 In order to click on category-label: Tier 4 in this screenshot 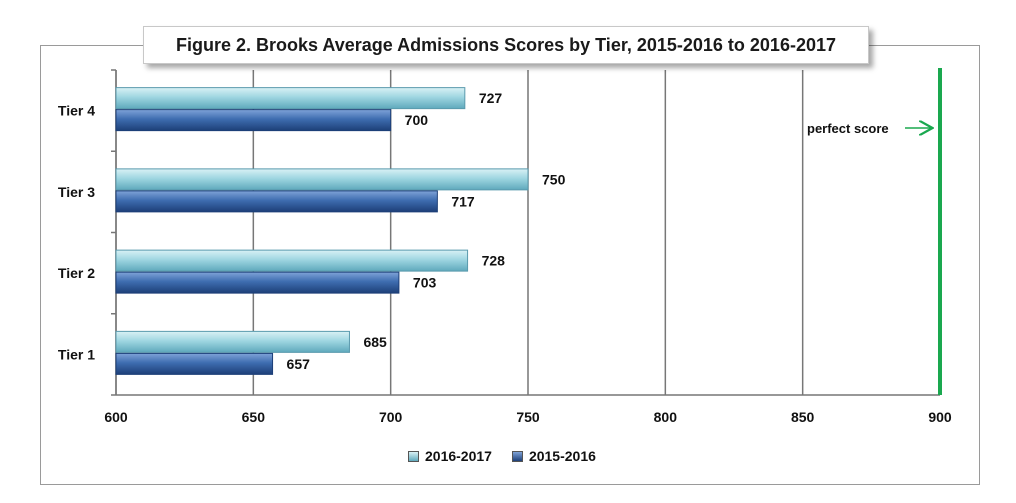, I will do `click(76, 111)`.